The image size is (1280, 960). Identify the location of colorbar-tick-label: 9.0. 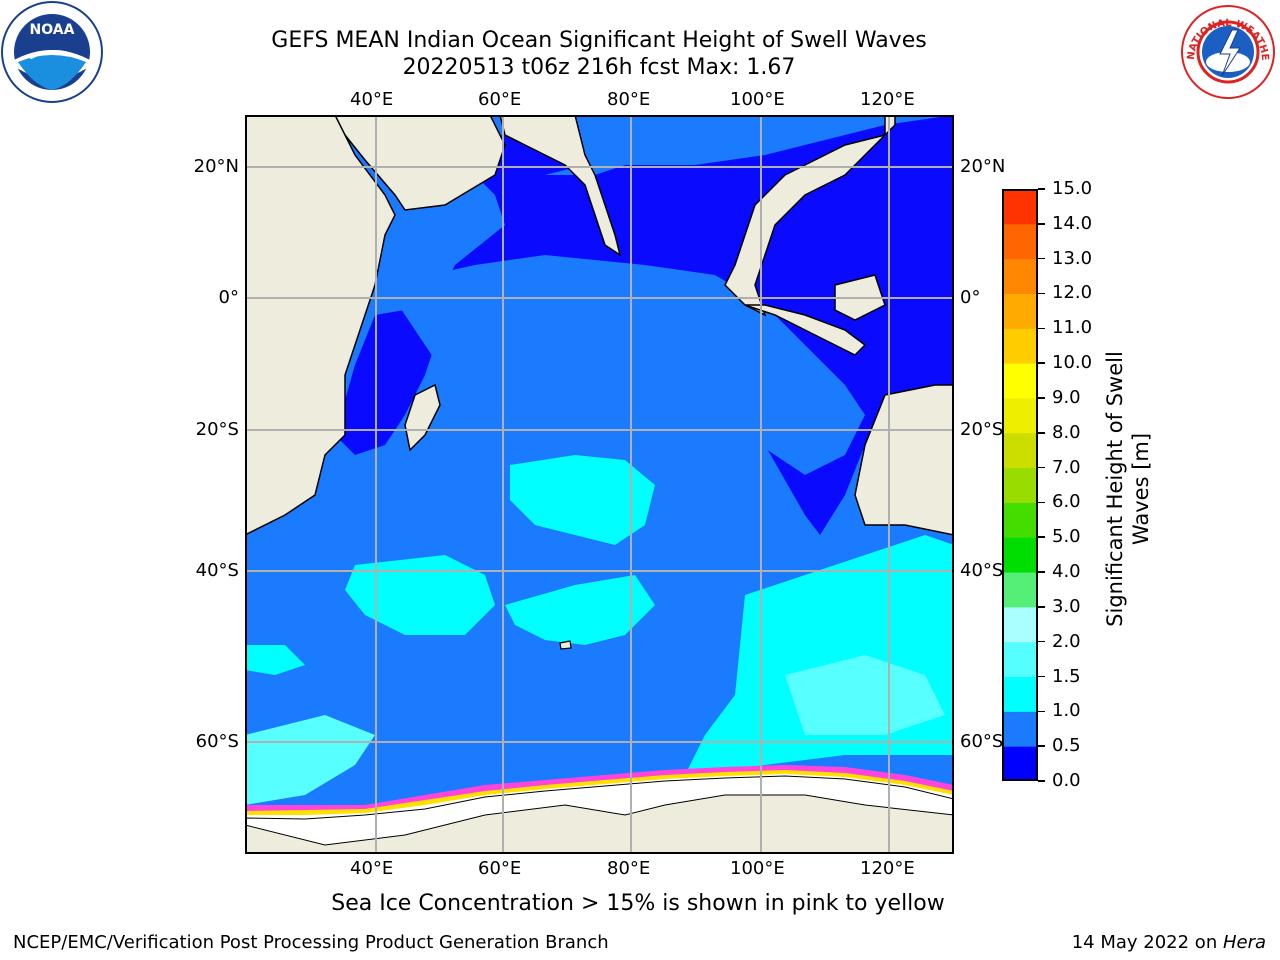
(1066, 397).